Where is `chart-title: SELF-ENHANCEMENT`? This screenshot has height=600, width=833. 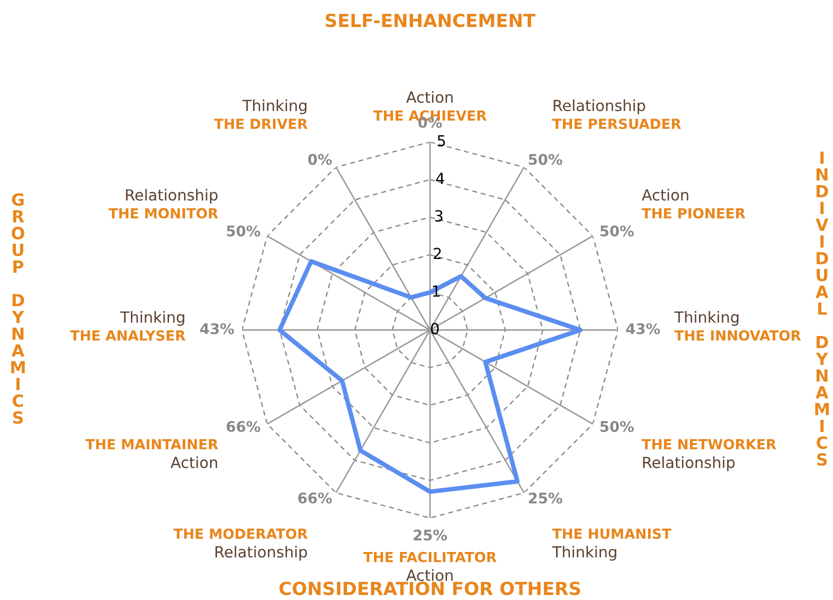
chart-title: SELF-ENHANCEMENT is located at coordinates (431, 21).